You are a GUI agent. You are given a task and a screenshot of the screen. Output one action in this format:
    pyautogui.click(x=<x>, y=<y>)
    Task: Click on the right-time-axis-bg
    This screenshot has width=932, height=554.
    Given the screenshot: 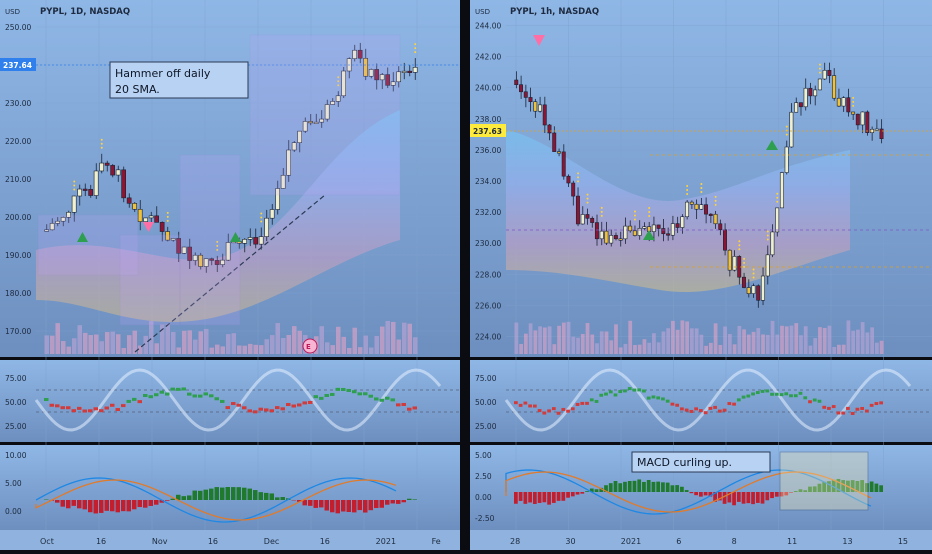 What is the action you would take?
    pyautogui.click(x=701, y=540)
    